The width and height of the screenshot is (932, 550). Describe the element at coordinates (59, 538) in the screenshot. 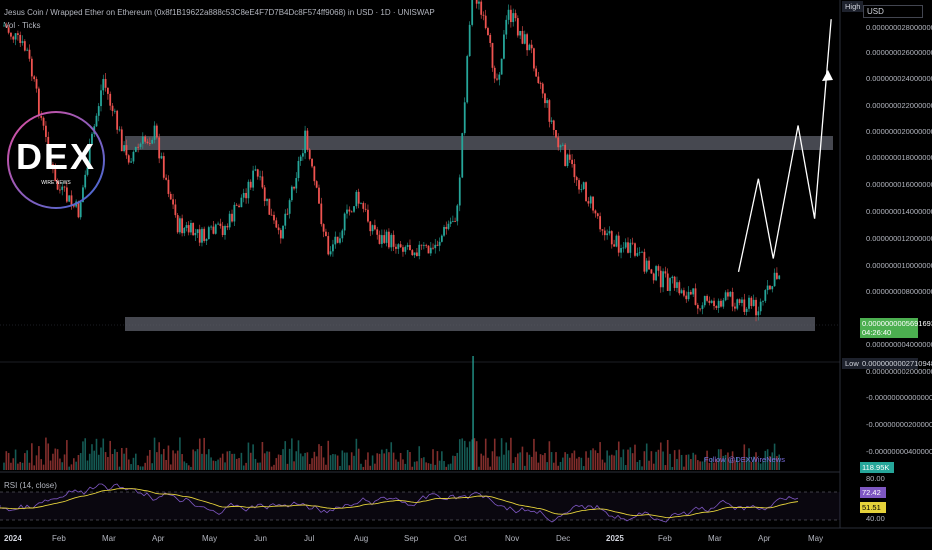

I see `time-axis-label: Feb` at that location.